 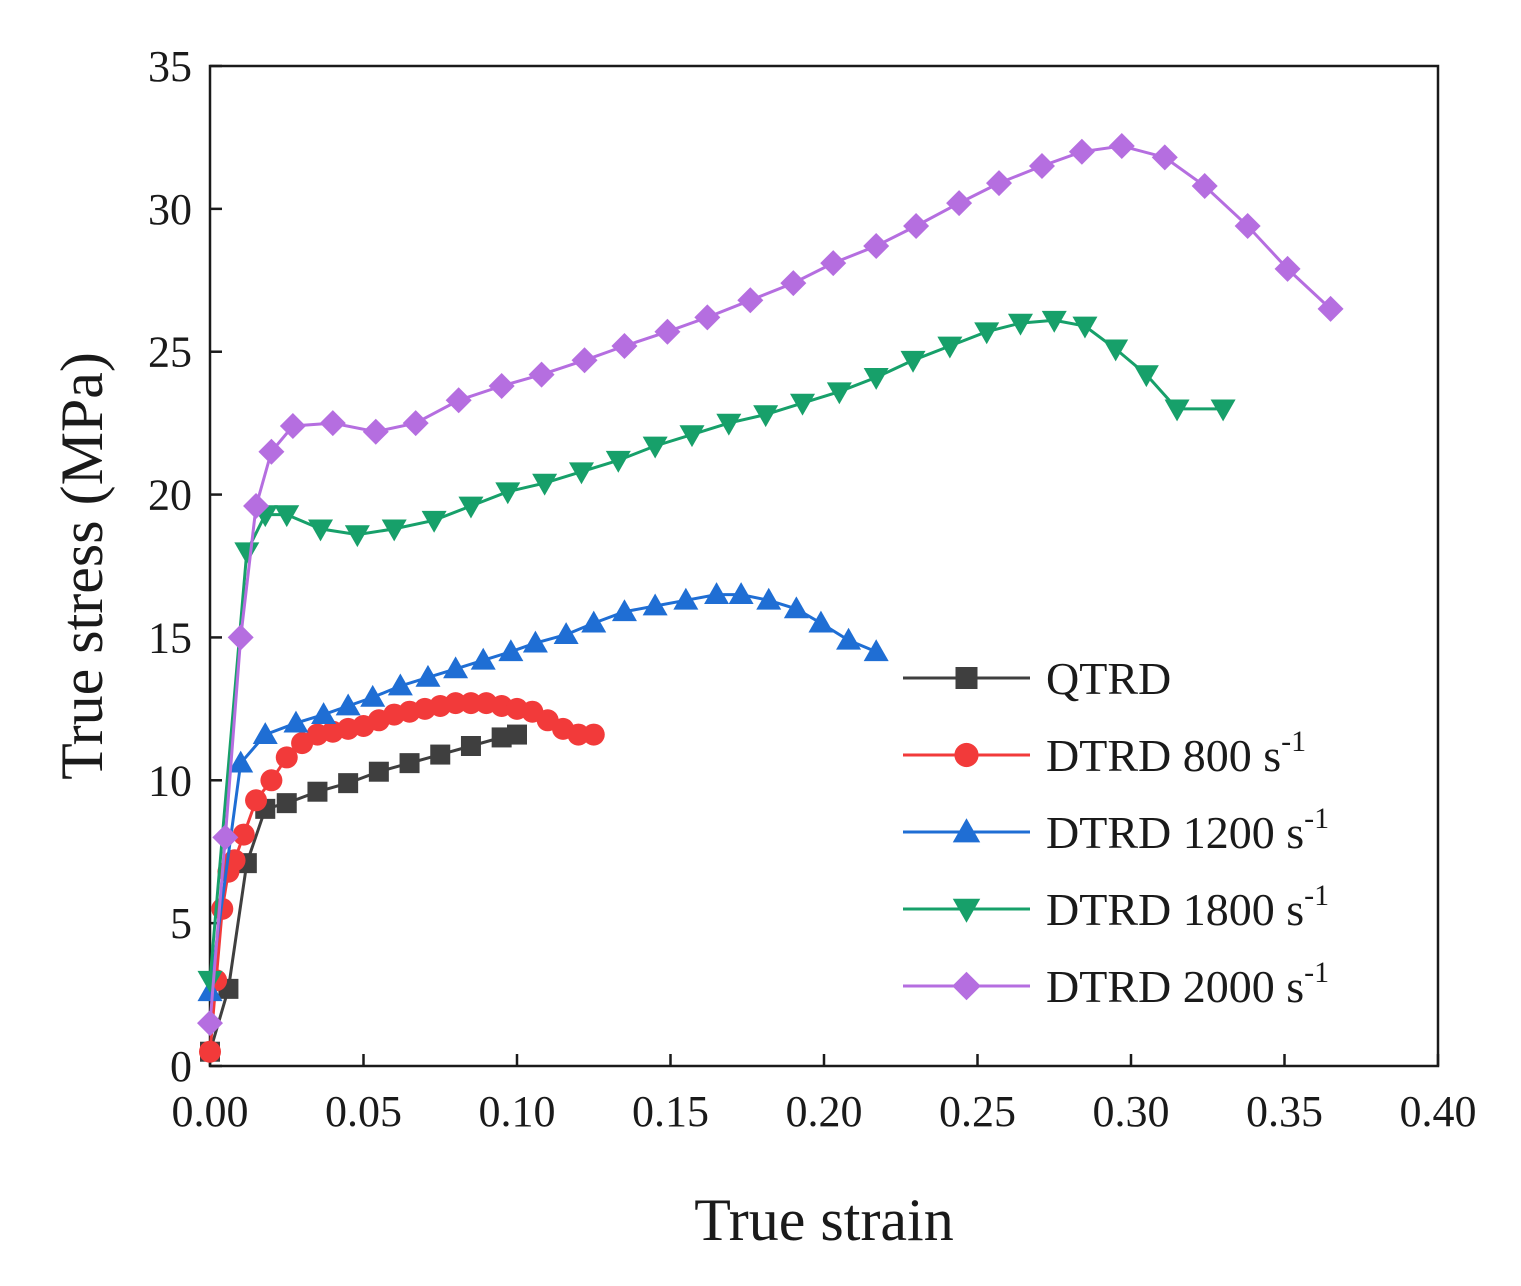 What do you see at coordinates (363, 893) in the screenshot?
I see `series-line` at bounding box center [363, 893].